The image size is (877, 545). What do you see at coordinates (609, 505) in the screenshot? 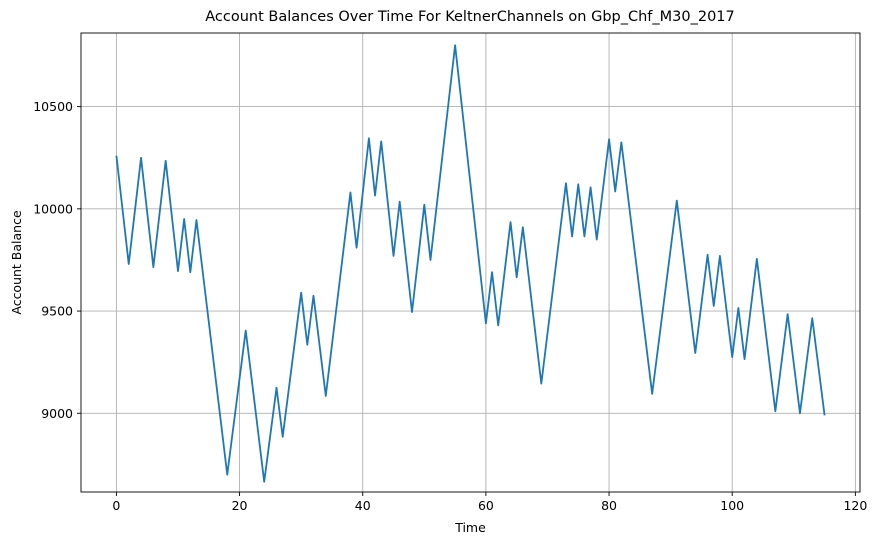
I see `x-tick-label: 80` at bounding box center [609, 505].